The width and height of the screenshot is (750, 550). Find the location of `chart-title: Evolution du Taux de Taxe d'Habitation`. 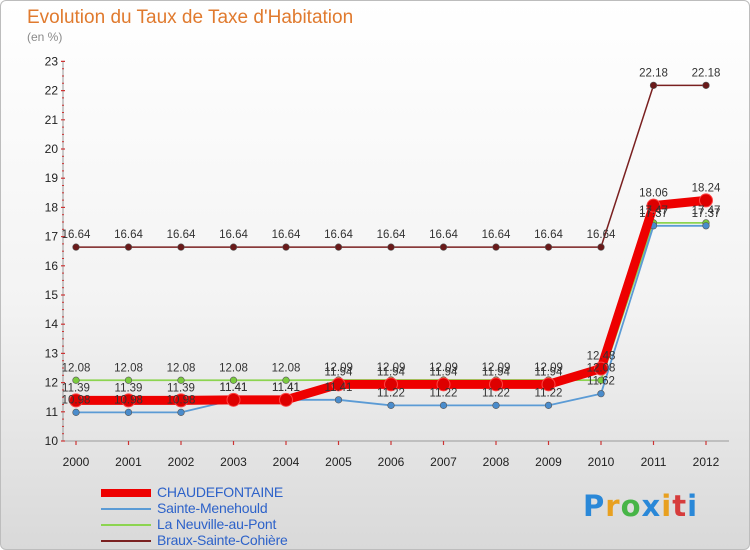

chart-title: Evolution du Taux de Taxe d'Habitation is located at coordinates (190, 17).